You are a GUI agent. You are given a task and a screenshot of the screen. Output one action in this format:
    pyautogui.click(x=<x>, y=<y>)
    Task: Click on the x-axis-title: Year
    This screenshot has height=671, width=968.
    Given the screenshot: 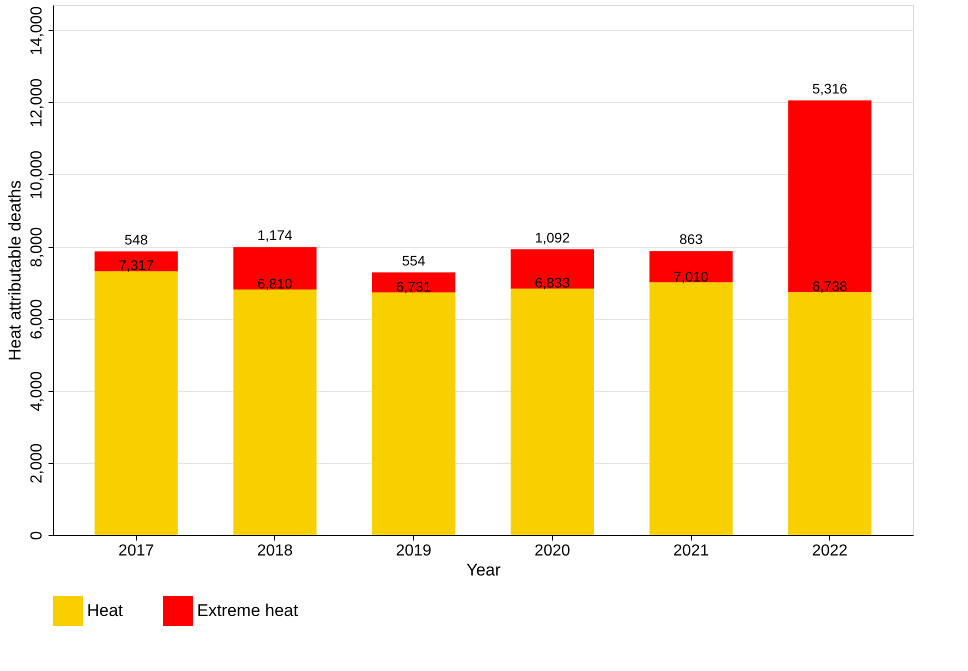 What is the action you would take?
    pyautogui.click(x=484, y=570)
    